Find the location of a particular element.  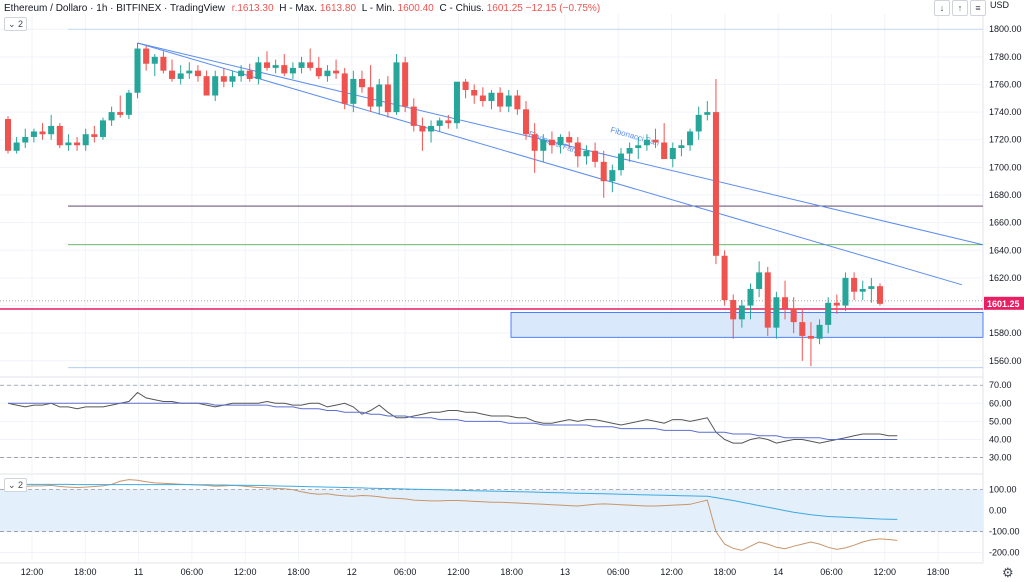

y-tick-label: 1720.00 is located at coordinates (1005, 140).